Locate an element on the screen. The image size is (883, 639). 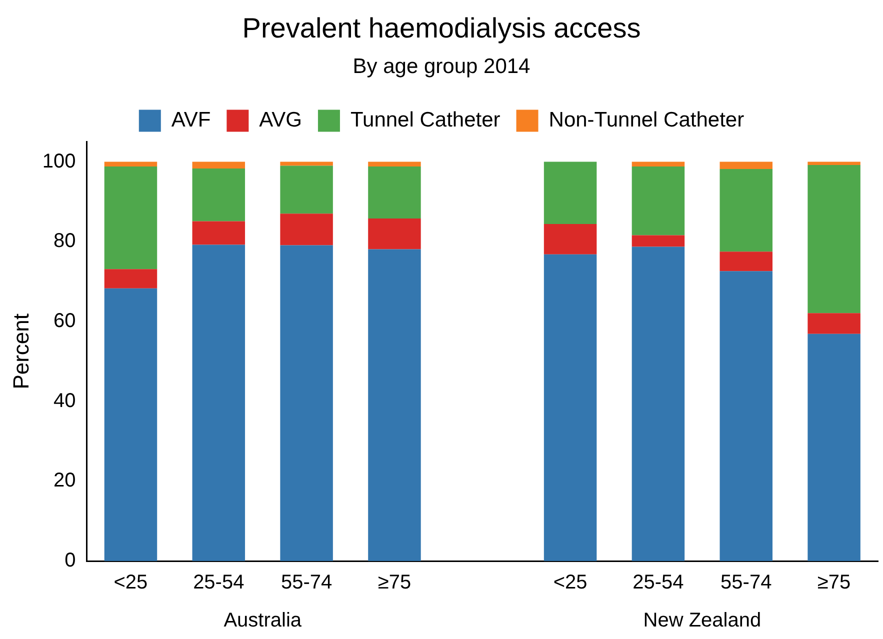
text: New Zealand is located at coordinates (702, 621).